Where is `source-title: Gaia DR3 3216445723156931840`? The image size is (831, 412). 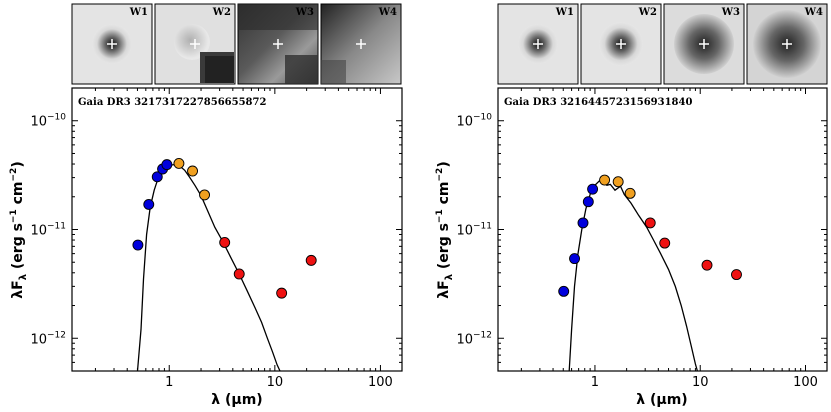 source-title: Gaia DR3 3216445723156931840 is located at coordinates (598, 102).